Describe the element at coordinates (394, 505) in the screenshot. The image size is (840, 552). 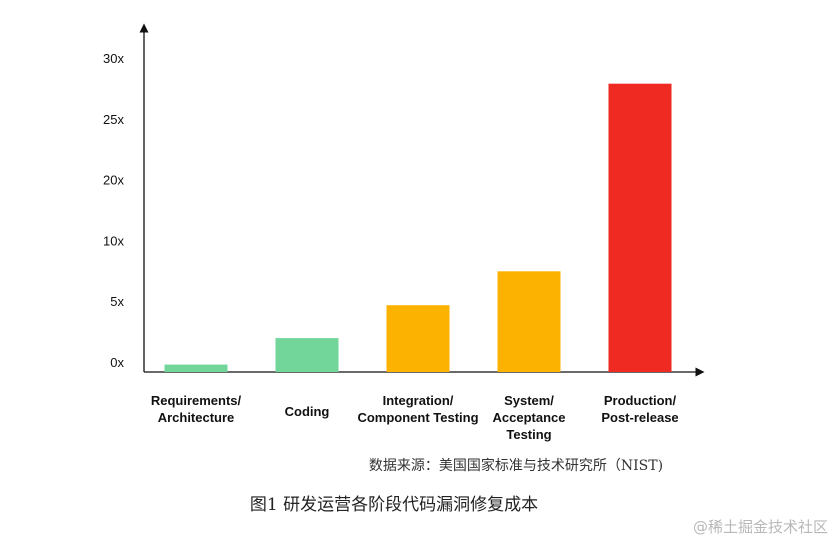
I see `figure-caption: 图1 研发运营各阶段代码漏洞修复成本` at that location.